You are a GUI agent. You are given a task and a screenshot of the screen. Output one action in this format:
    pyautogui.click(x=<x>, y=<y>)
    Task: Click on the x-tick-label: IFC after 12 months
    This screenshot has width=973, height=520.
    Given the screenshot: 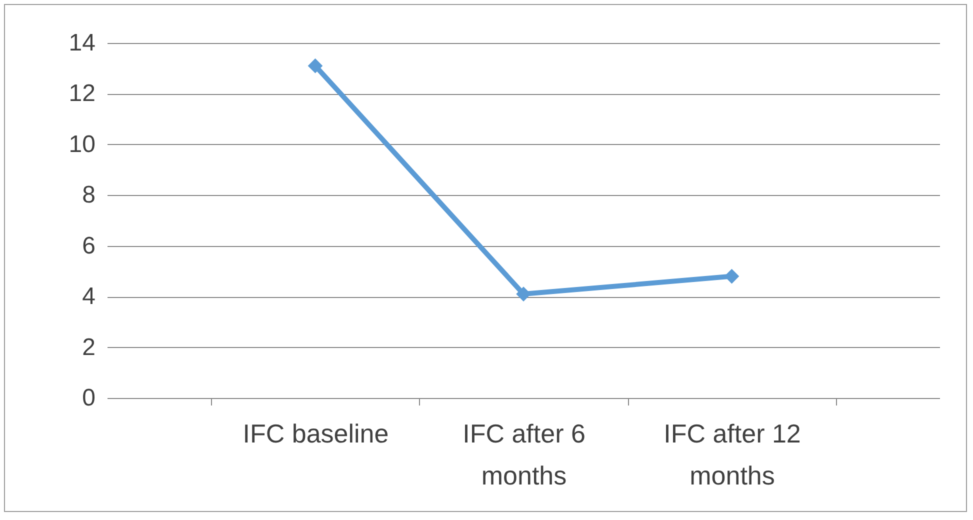 What is the action you would take?
    pyautogui.click(x=732, y=454)
    